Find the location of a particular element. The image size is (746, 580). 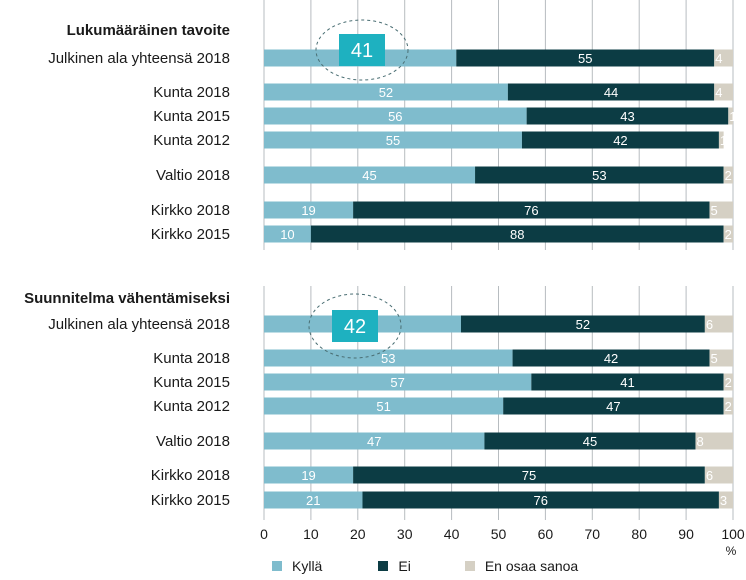

legend-item-ei: Ei is located at coordinates (394, 566).